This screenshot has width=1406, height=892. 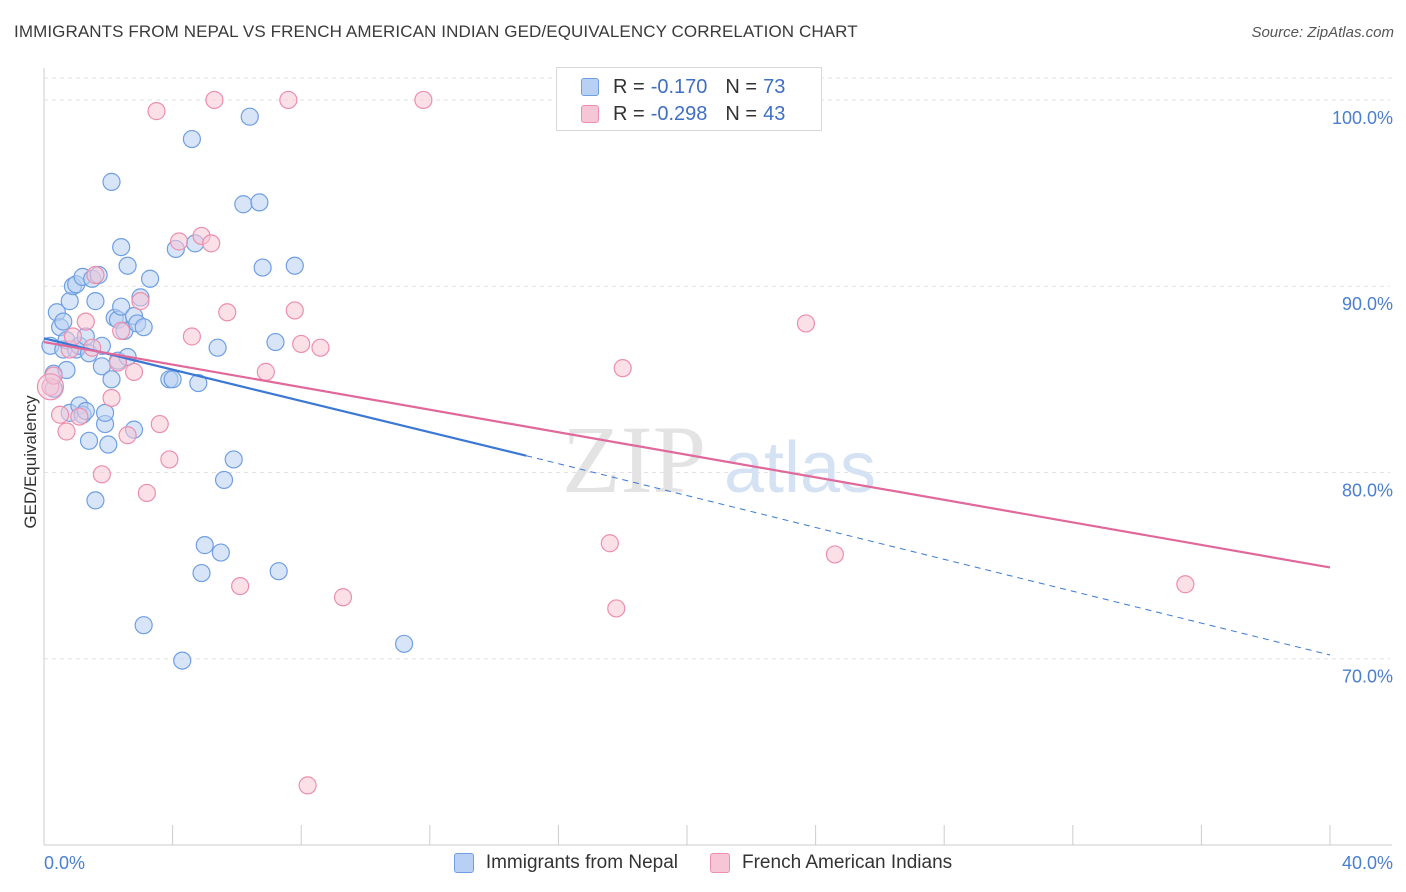 I want to click on correlation-legend: R = -0.170 N = 73 R = -0.298 N = 43, so click(x=689, y=99).